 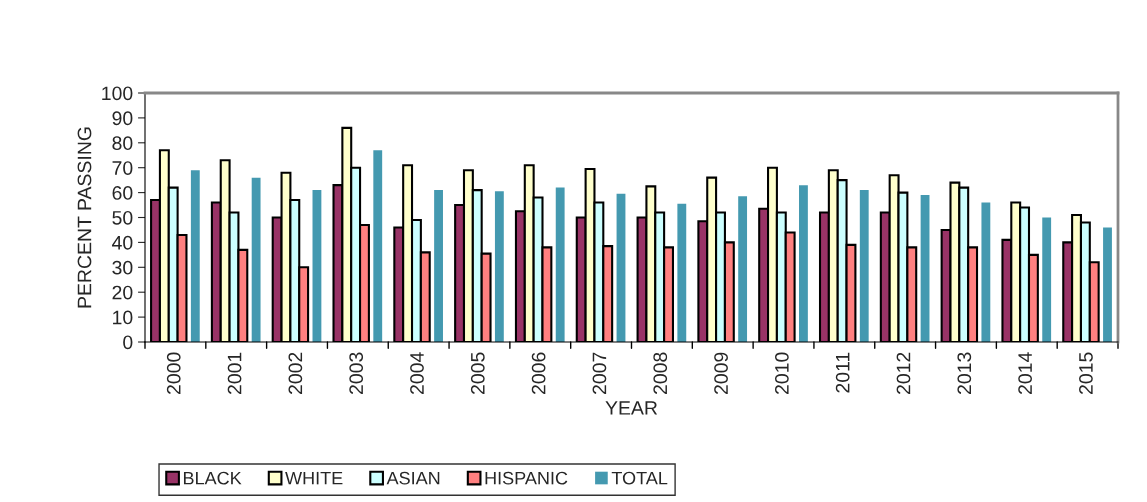 I want to click on y-tick-label: 20, so click(x=122, y=292).